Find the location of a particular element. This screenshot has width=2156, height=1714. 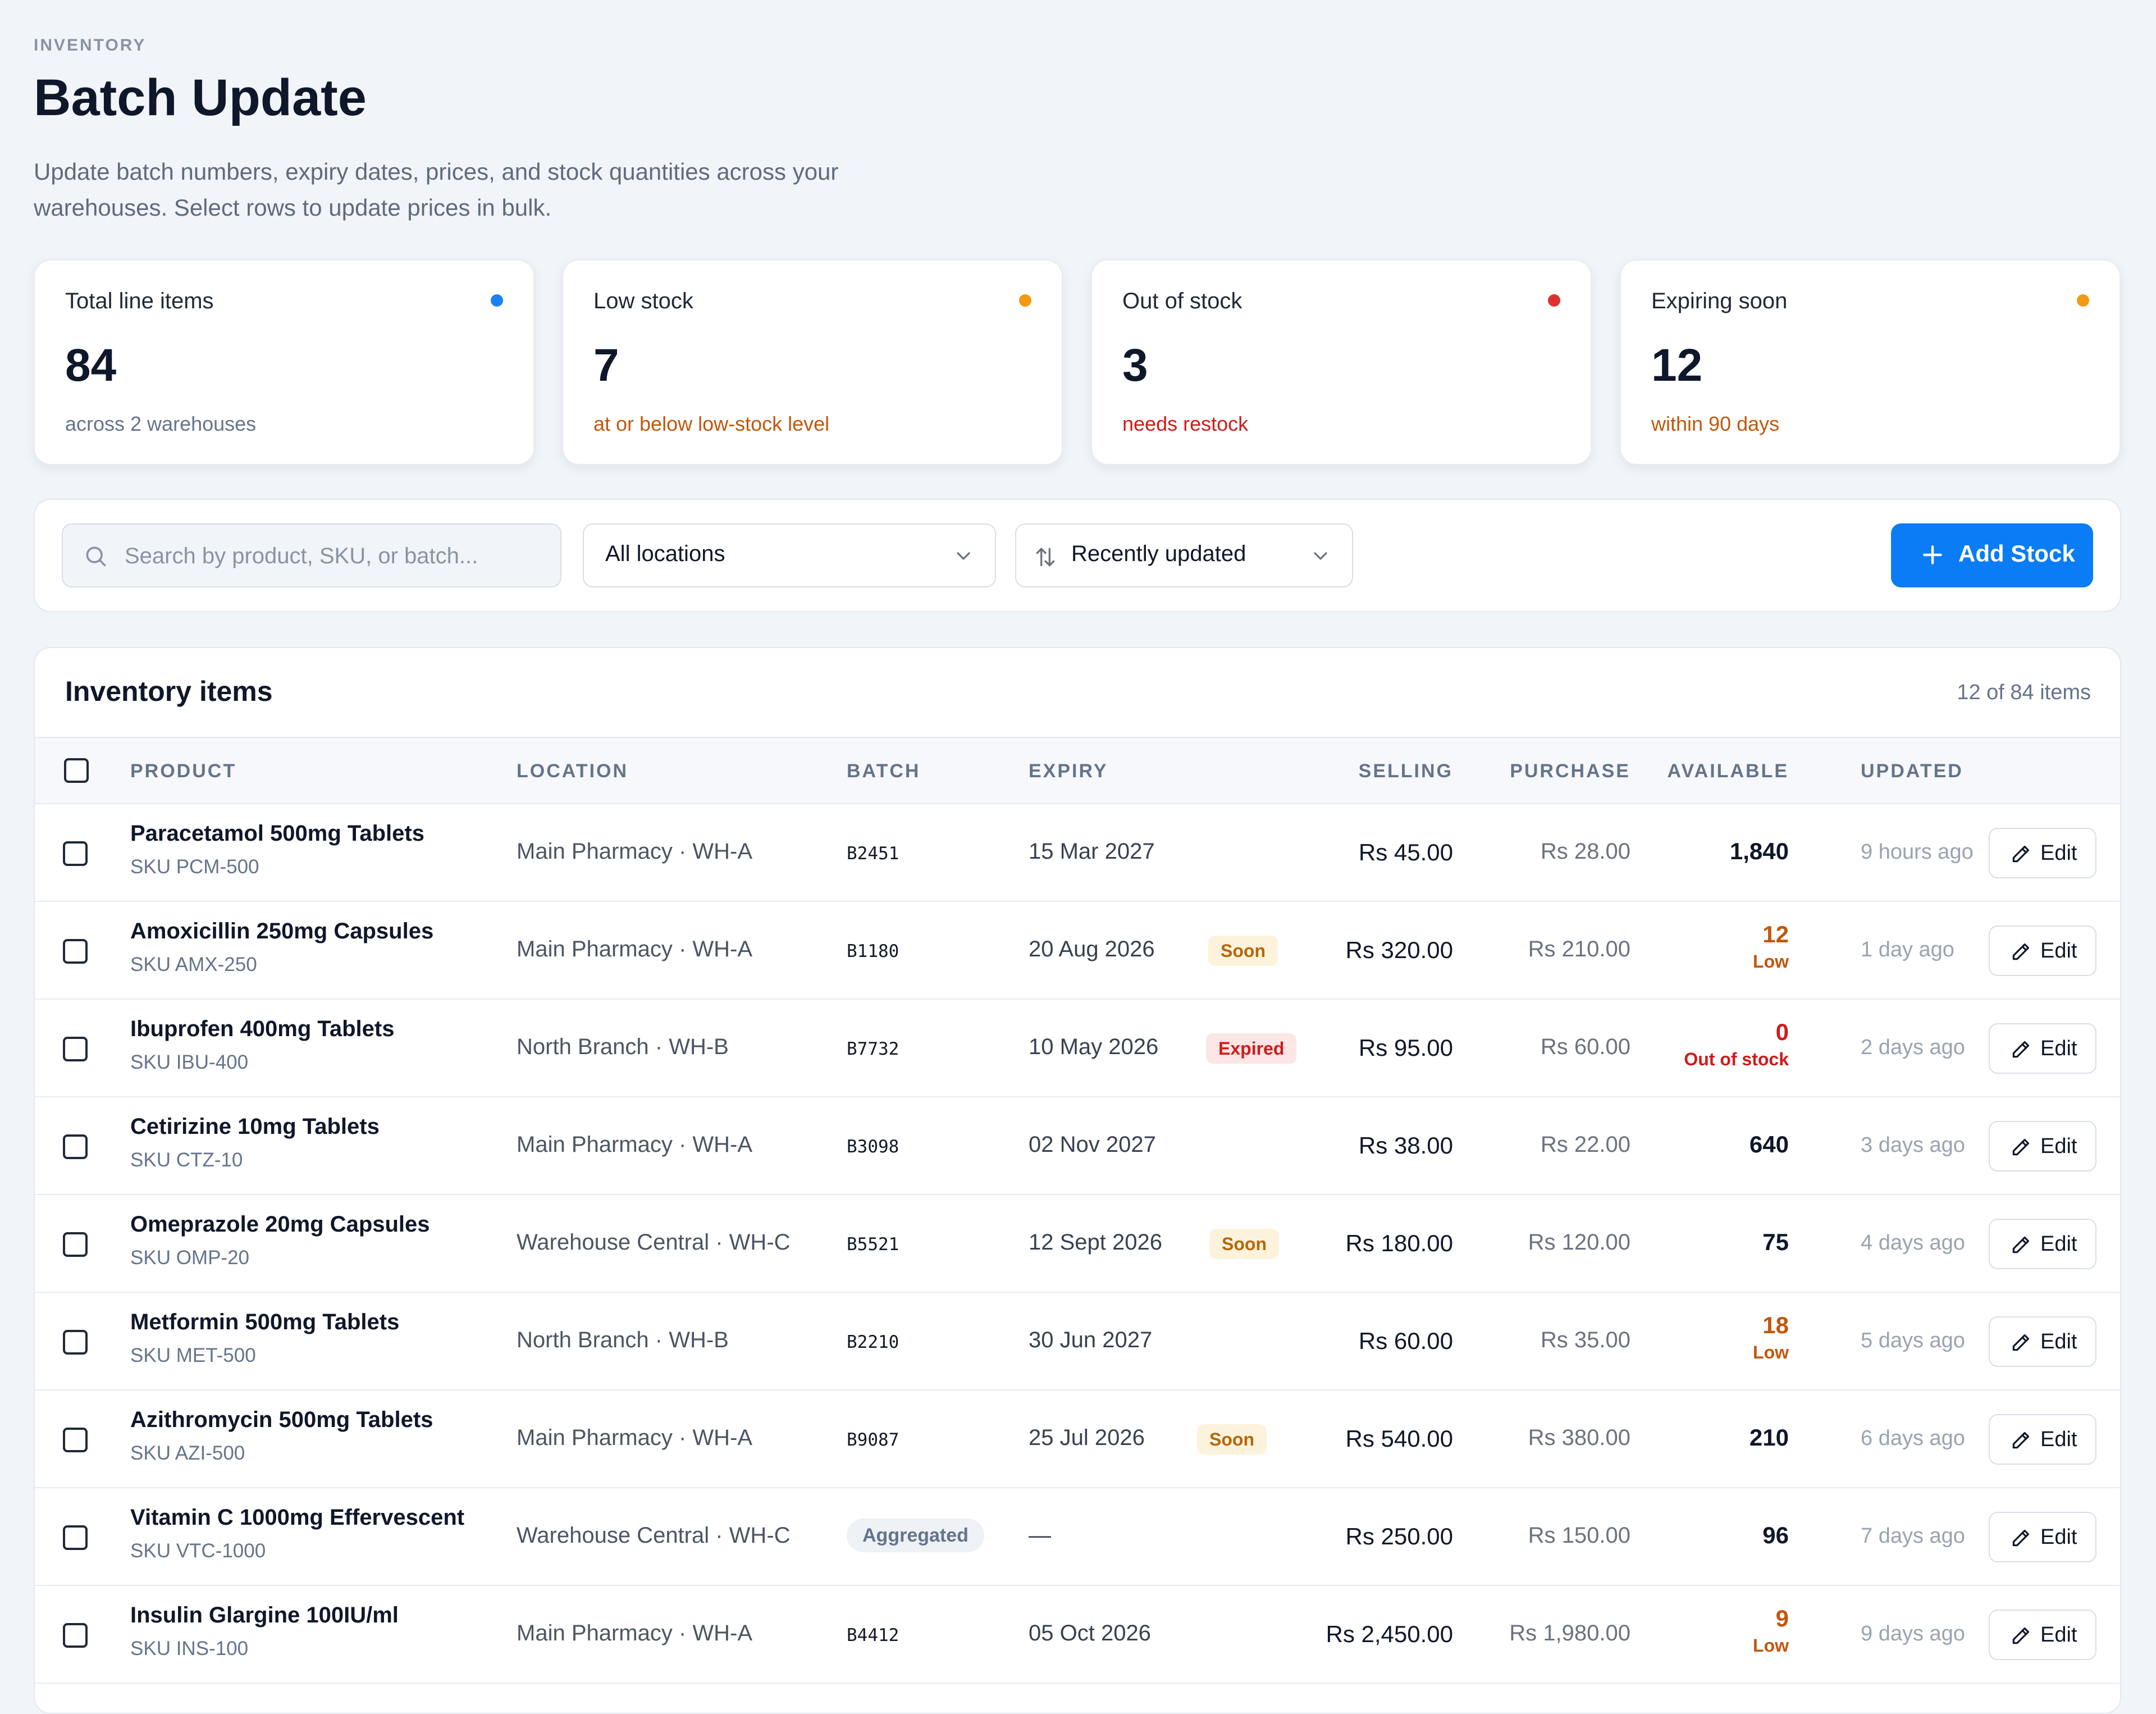

location: North Branch · WH-B is located at coordinates (623, 1340).